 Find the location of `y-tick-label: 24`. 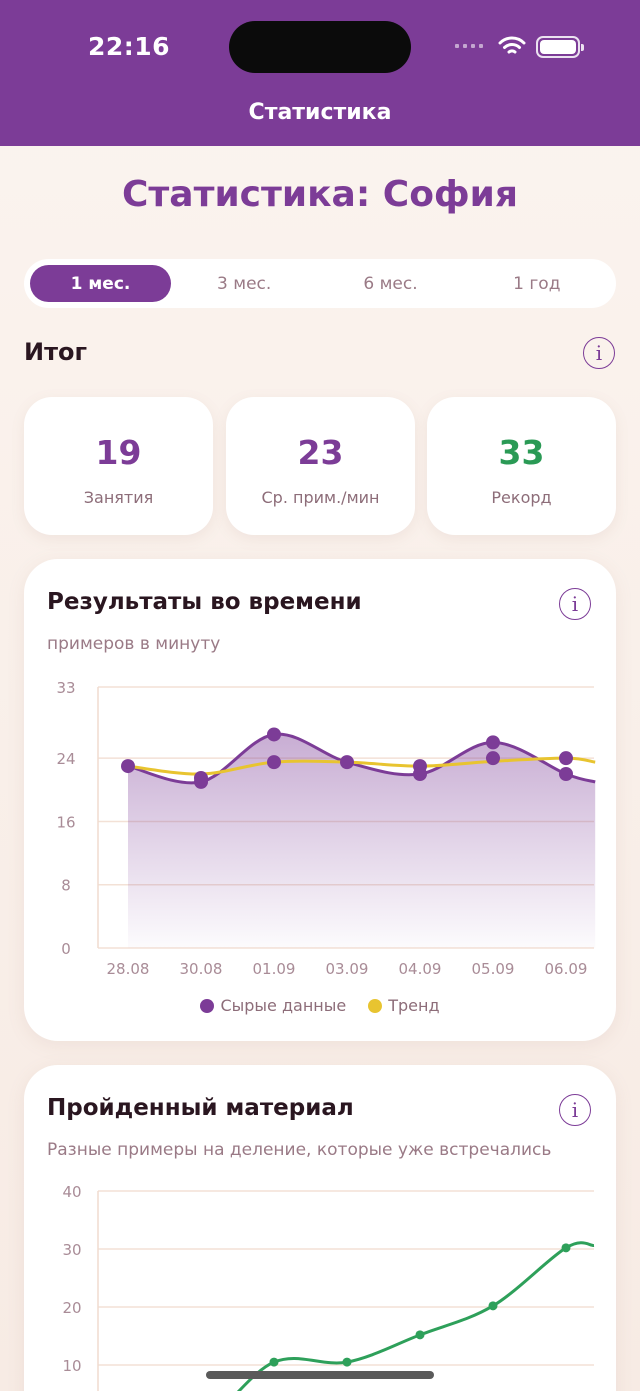

y-tick-label: 24 is located at coordinates (65, 759).